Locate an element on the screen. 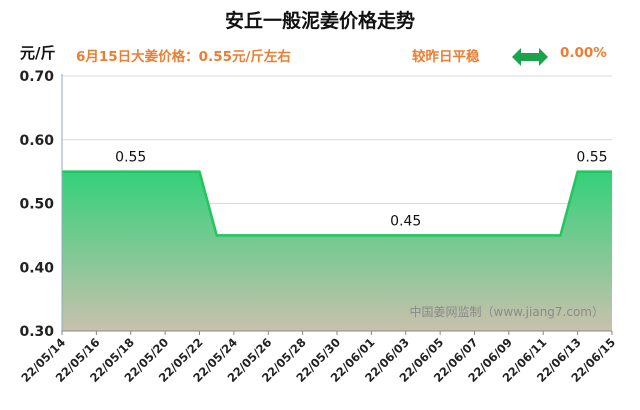 This screenshot has width=640, height=410. data-label: 0.45 is located at coordinates (405, 221).